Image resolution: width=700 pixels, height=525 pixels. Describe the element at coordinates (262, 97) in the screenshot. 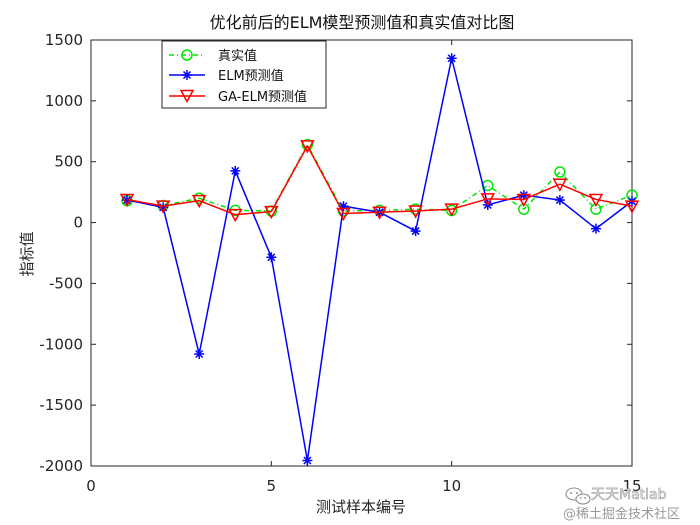

I see `legend-label-ga-elm-prediction: GA-ELM预测值` at that location.